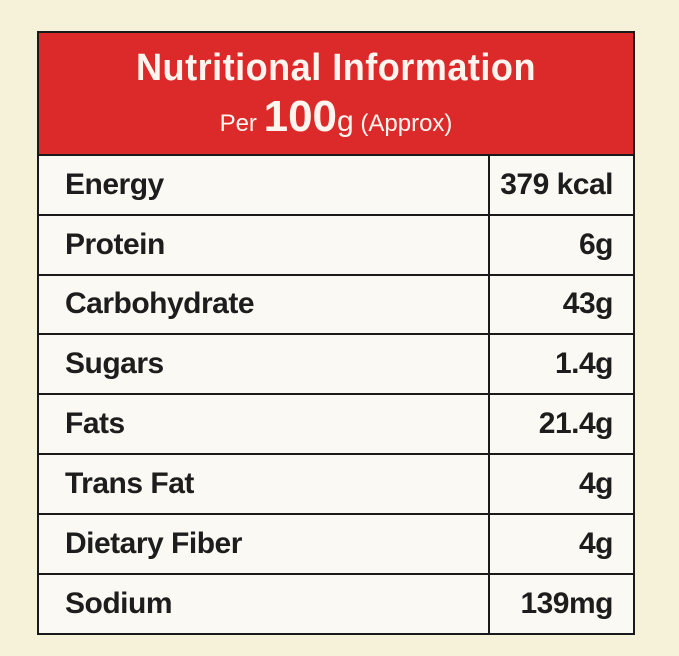 Image resolution: width=679 pixels, height=656 pixels. What do you see at coordinates (264, 483) in the screenshot?
I see `nutrient-name: Trans Fat` at bounding box center [264, 483].